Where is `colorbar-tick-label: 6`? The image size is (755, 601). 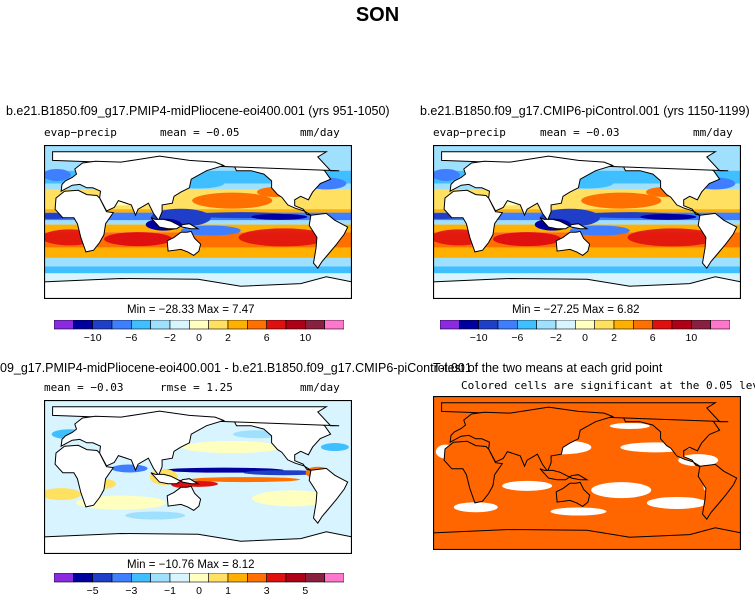 colorbar-tick-label: 6 is located at coordinates (267, 338).